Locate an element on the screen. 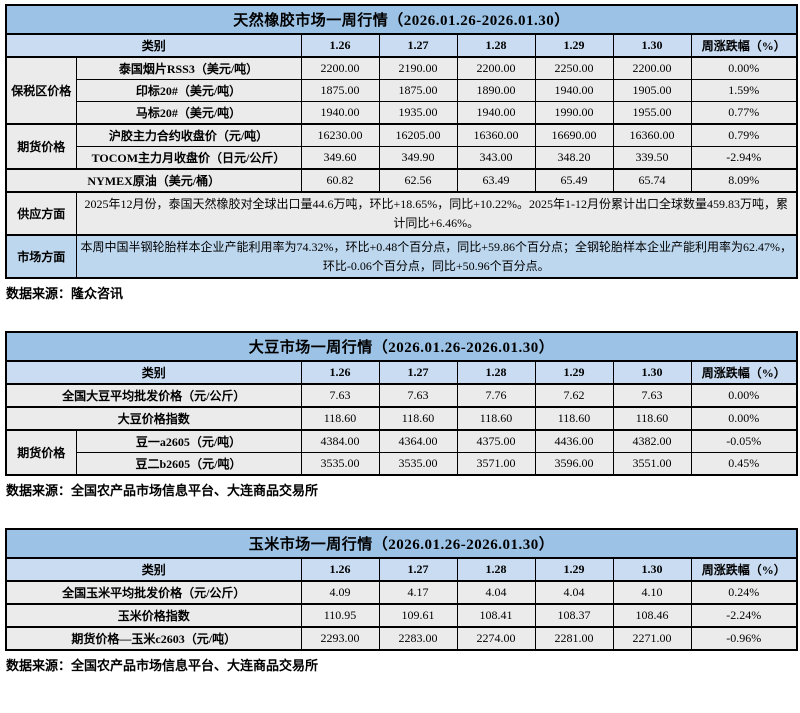 Image resolution: width=800 pixels, height=713 pixels. value-cell: 65.74 is located at coordinates (652, 180).